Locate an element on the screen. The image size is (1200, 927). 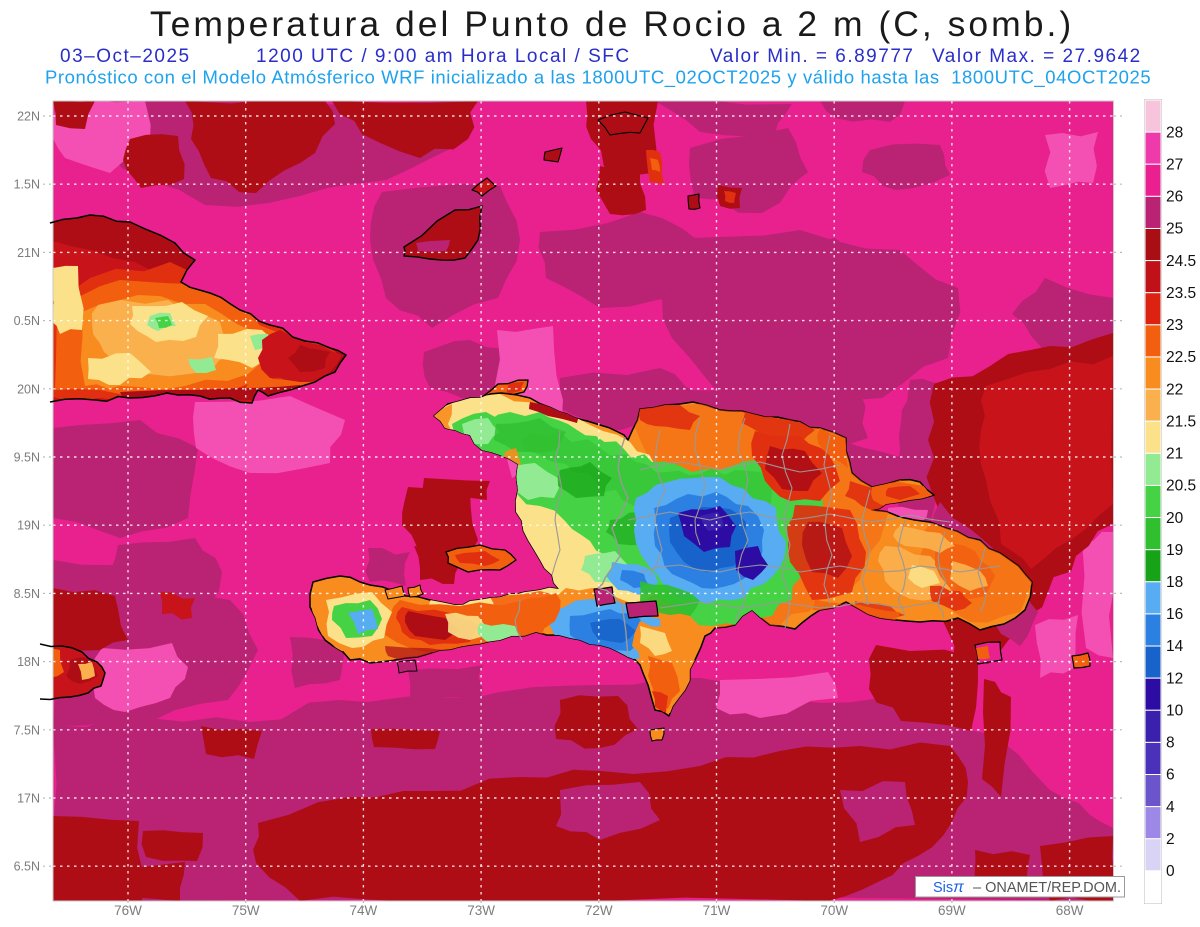
svg-text: 18 is located at coordinates (1174, 582).